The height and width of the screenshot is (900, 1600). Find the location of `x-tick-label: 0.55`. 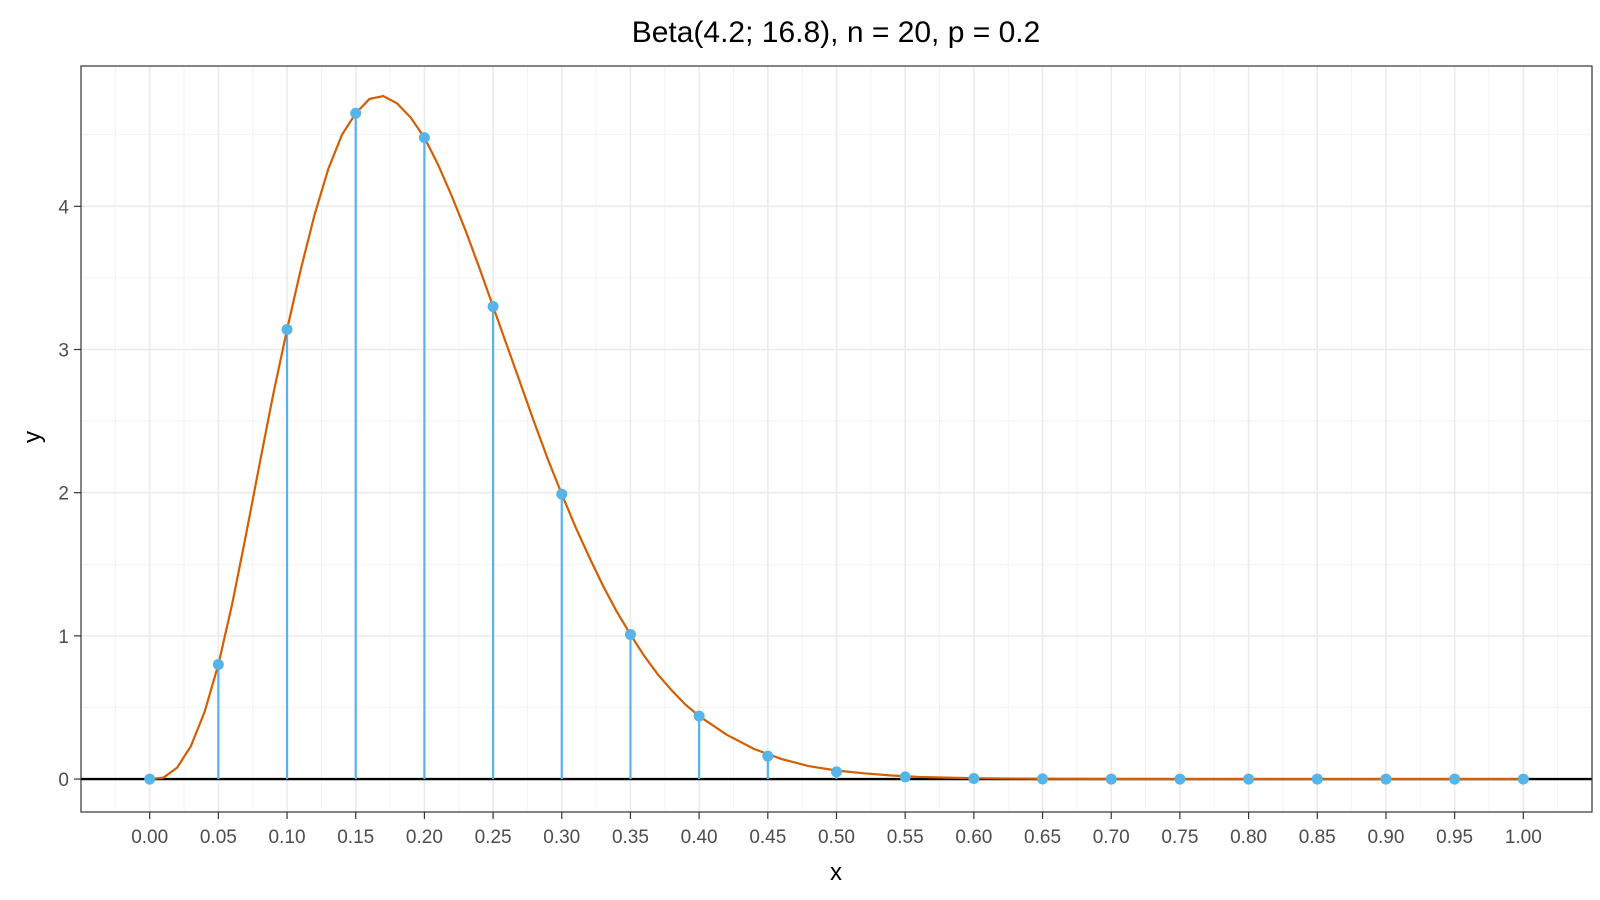

x-tick-label: 0.55 is located at coordinates (905, 837).